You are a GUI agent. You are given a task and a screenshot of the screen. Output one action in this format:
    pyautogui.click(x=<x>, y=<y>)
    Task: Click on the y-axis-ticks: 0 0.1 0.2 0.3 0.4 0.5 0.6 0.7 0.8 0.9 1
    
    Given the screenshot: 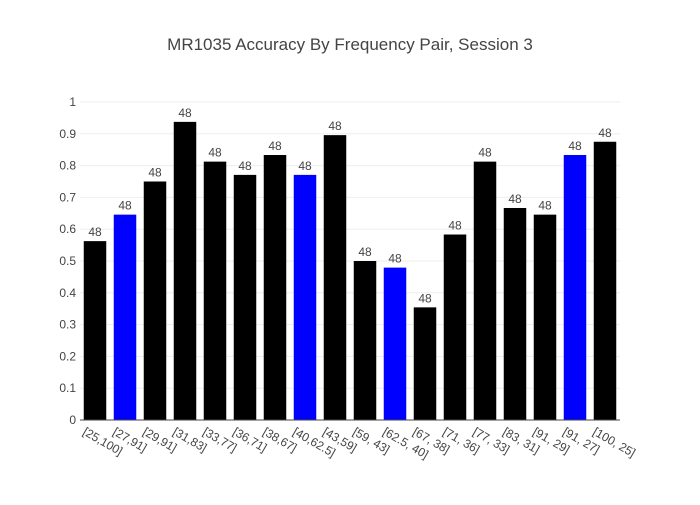 What is the action you would take?
    pyautogui.click(x=67, y=261)
    